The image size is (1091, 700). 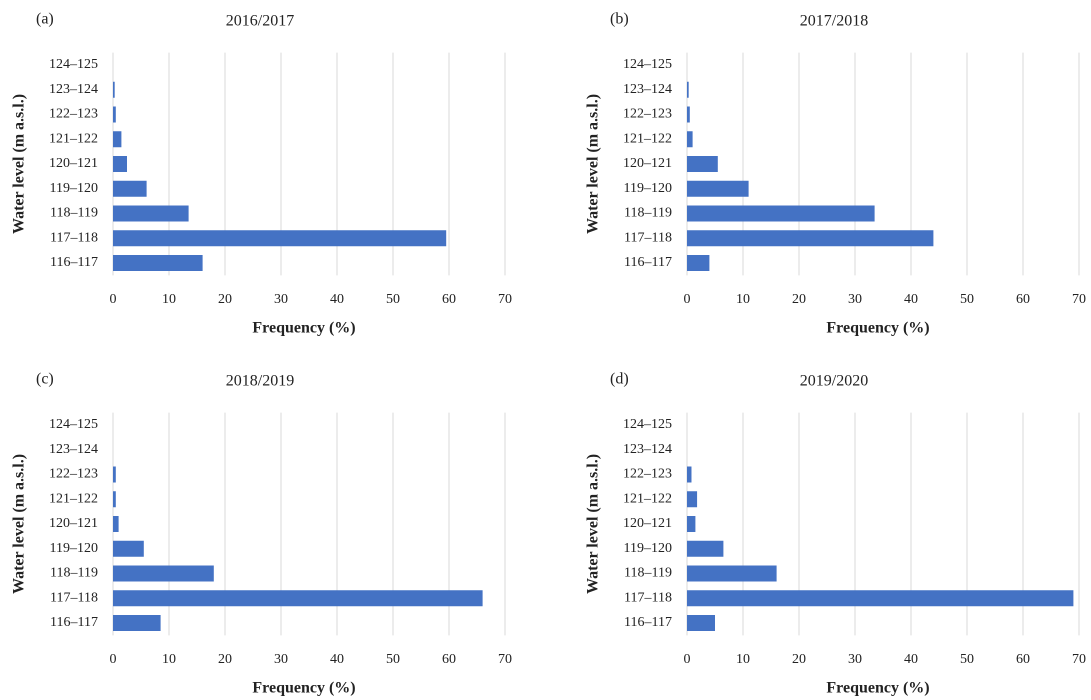 I want to click on panel-label: (c), so click(x=45, y=379).